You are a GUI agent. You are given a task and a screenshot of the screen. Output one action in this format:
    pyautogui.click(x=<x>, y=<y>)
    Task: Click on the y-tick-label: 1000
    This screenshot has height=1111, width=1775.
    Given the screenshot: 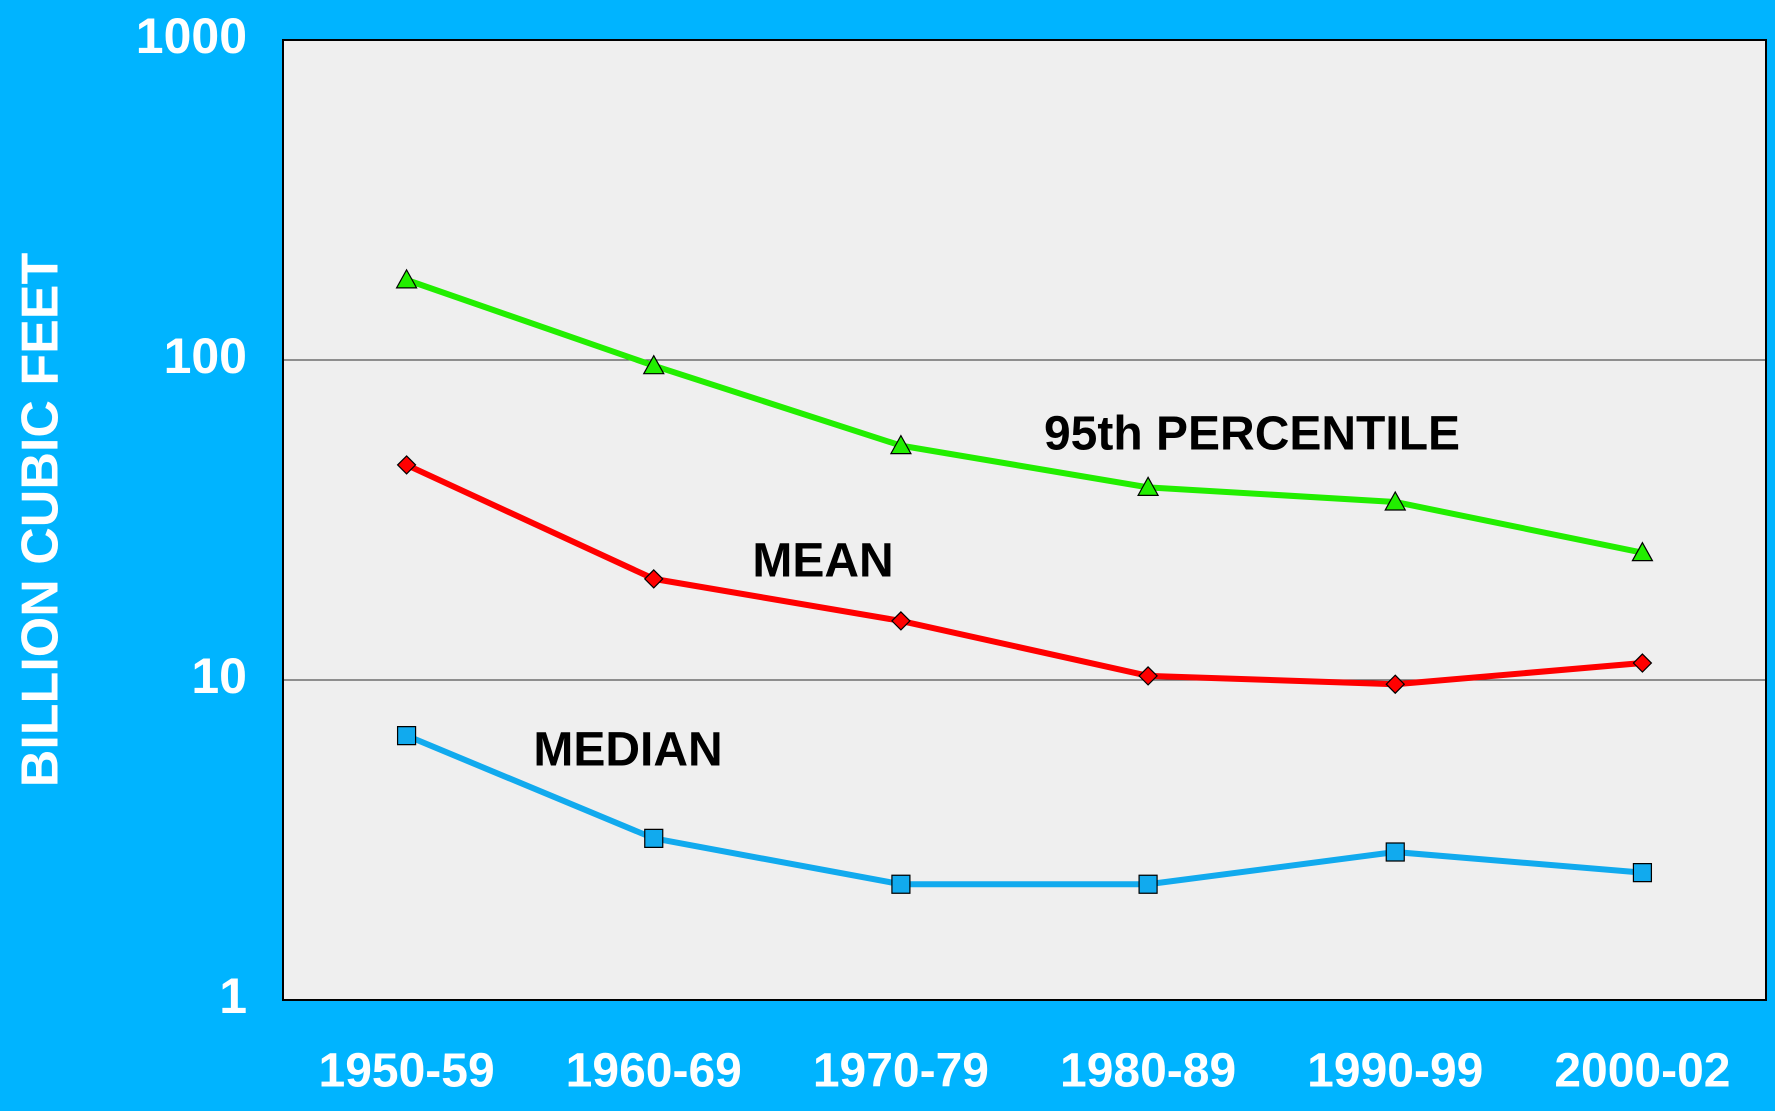 What is the action you would take?
    pyautogui.click(x=191, y=36)
    